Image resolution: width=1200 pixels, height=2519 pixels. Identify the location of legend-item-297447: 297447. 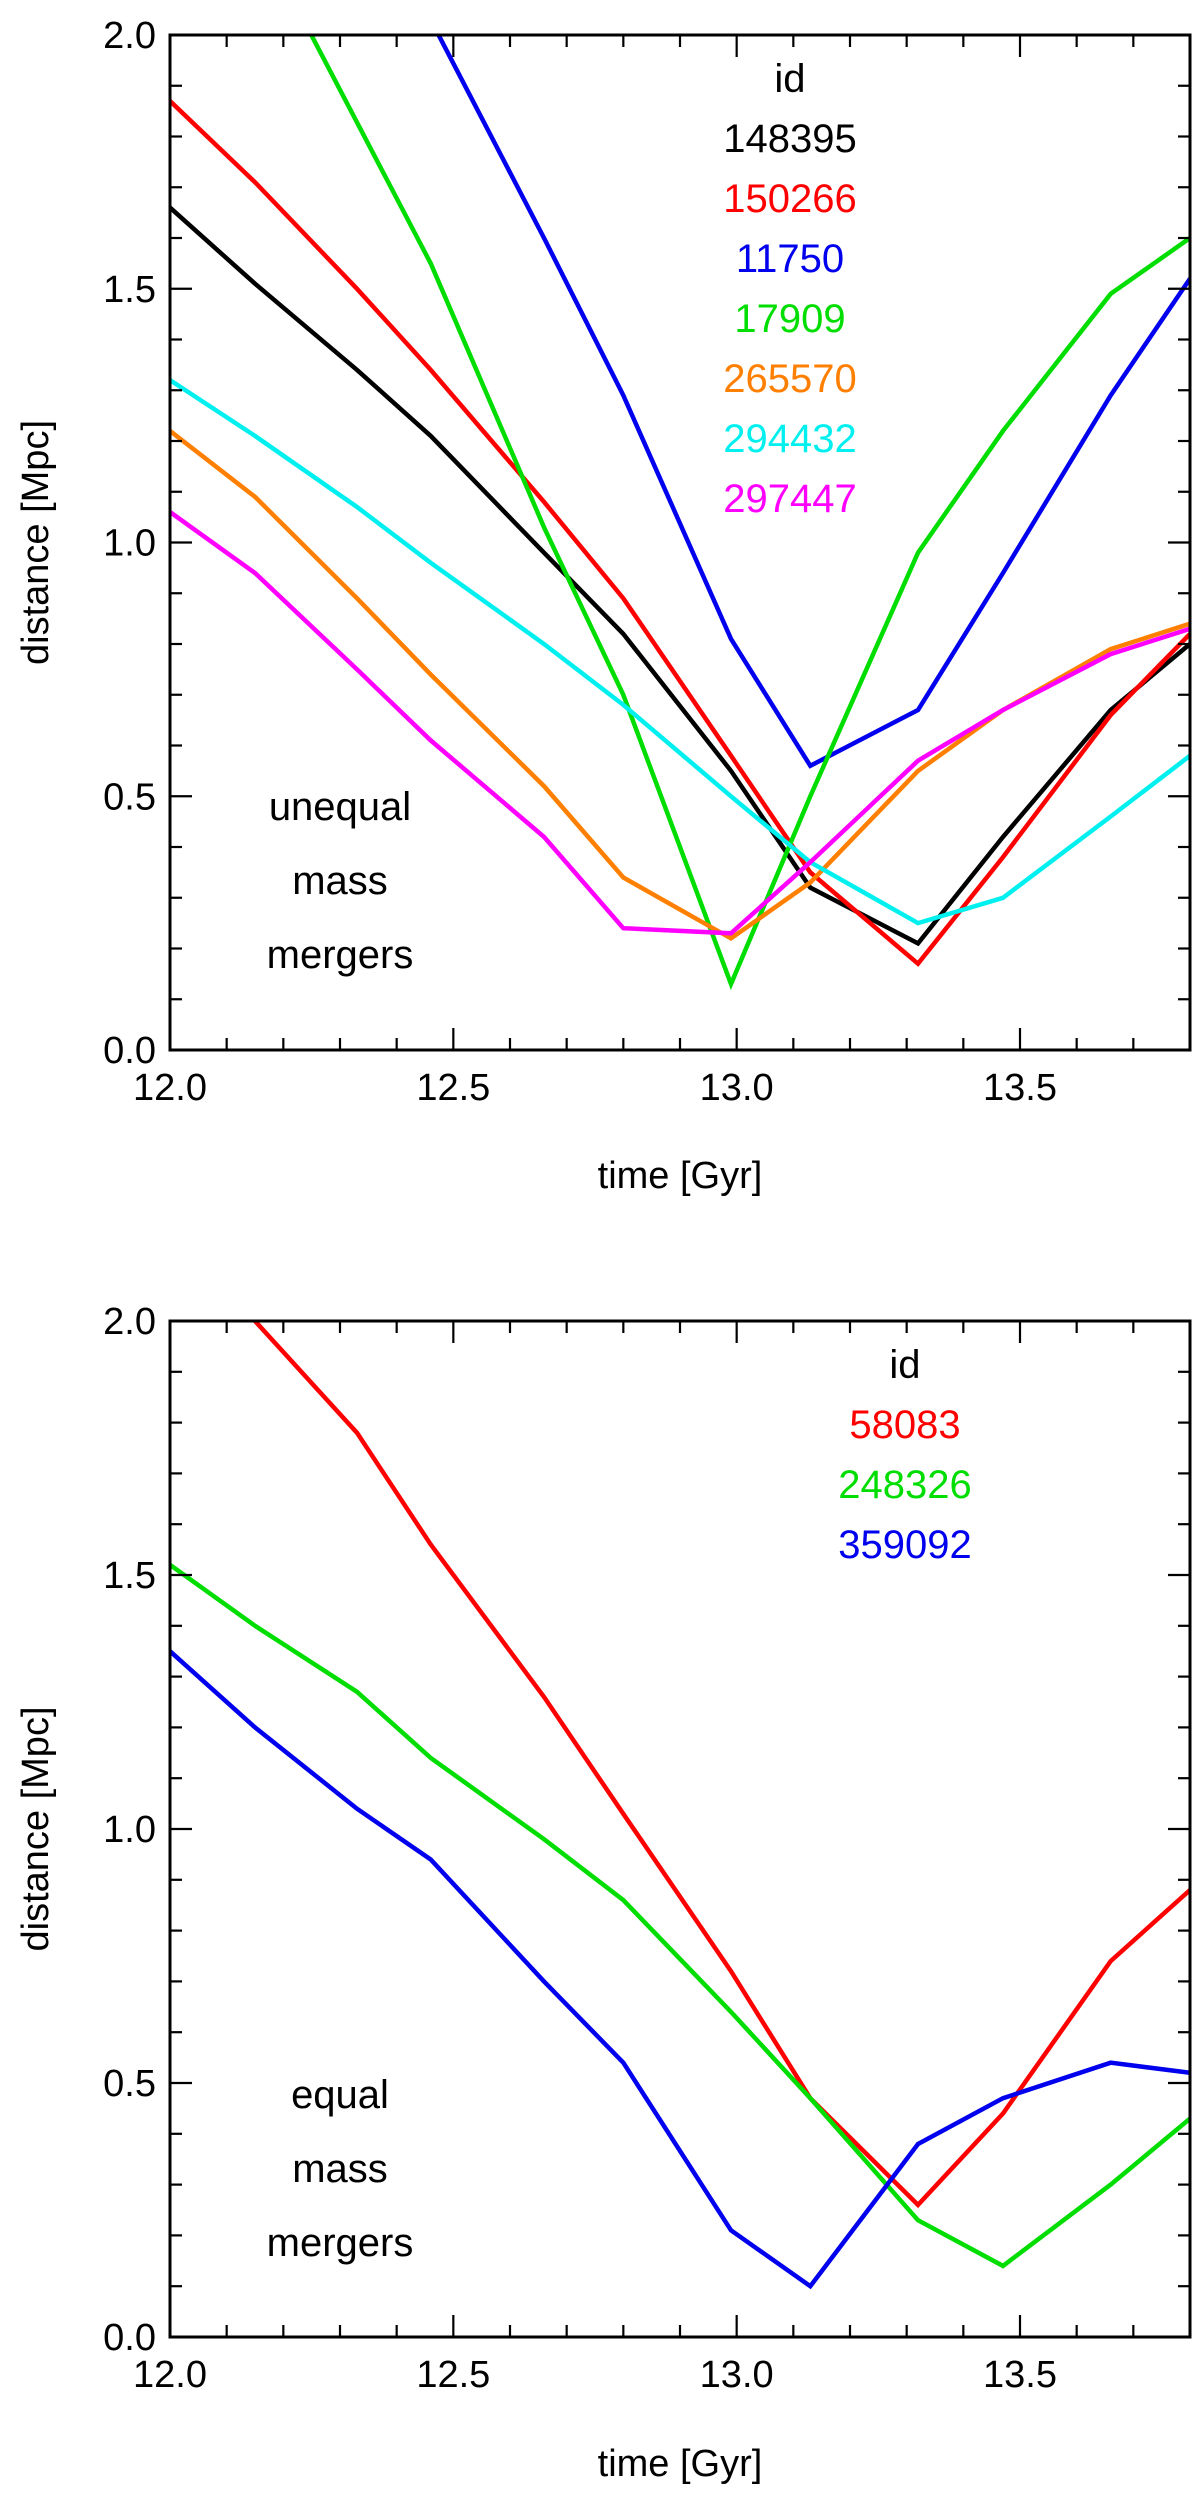
(789, 499).